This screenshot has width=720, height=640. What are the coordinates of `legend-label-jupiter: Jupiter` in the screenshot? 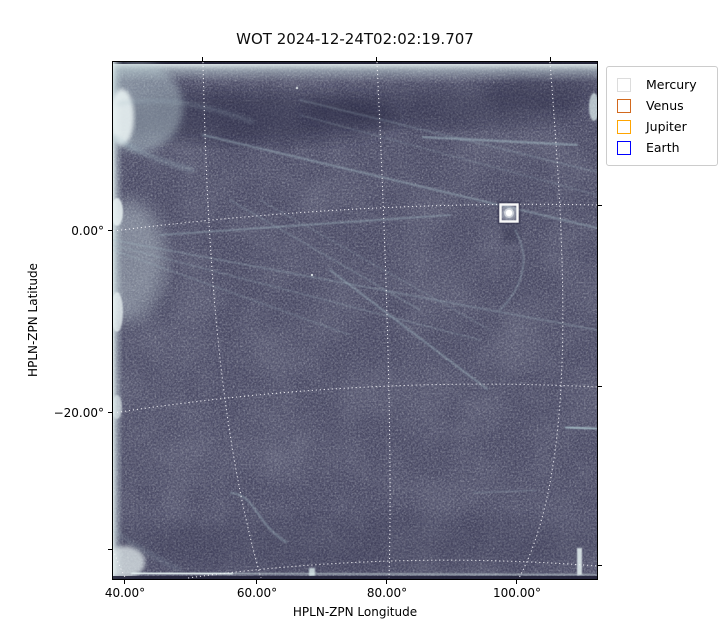 It's located at (666, 126).